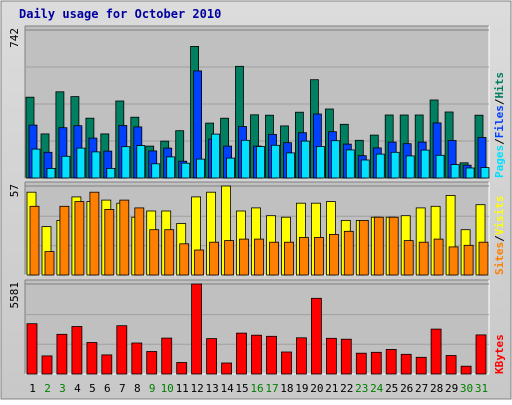 The height and width of the screenshot is (405, 512). I want to click on chart-title: Daily usage for October 2010, so click(120, 14).